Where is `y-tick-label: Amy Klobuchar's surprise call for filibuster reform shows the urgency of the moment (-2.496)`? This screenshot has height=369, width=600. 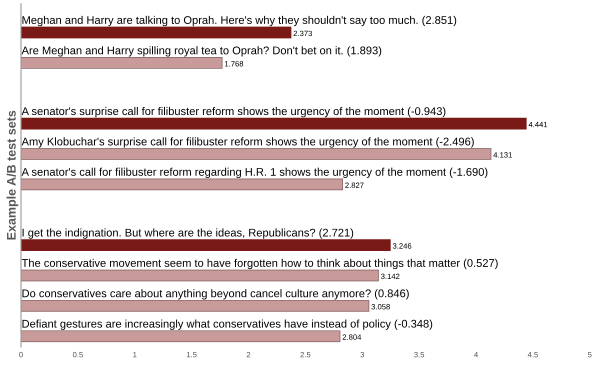
y-tick-label: Amy Klobuchar's surprise call for filibuster reform shows the urgency of the moment (-2.496) is located at coordinates (248, 142).